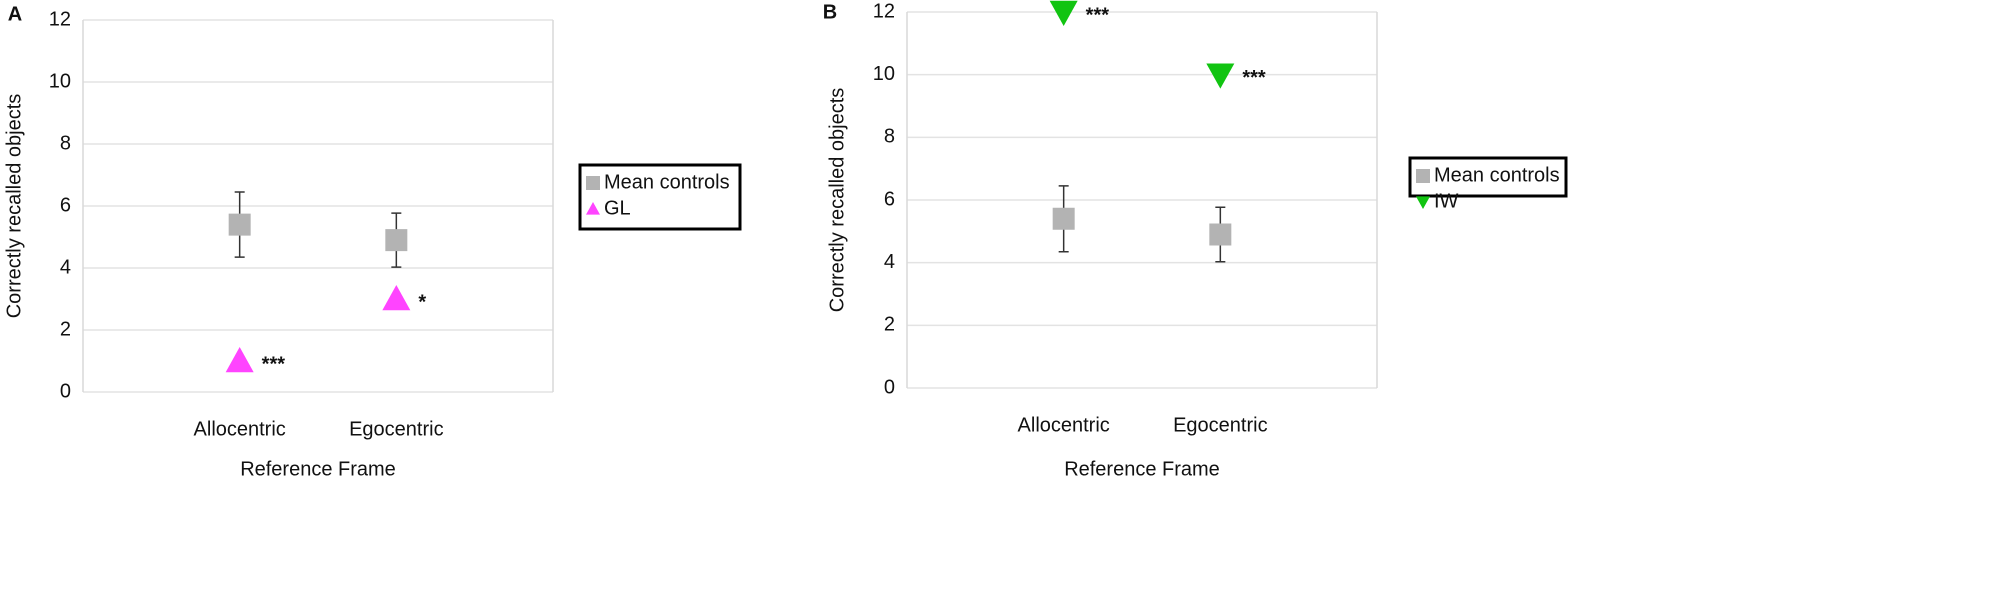 The width and height of the screenshot is (2000, 613). What do you see at coordinates (617, 208) in the screenshot?
I see `legend-label: GL` at bounding box center [617, 208].